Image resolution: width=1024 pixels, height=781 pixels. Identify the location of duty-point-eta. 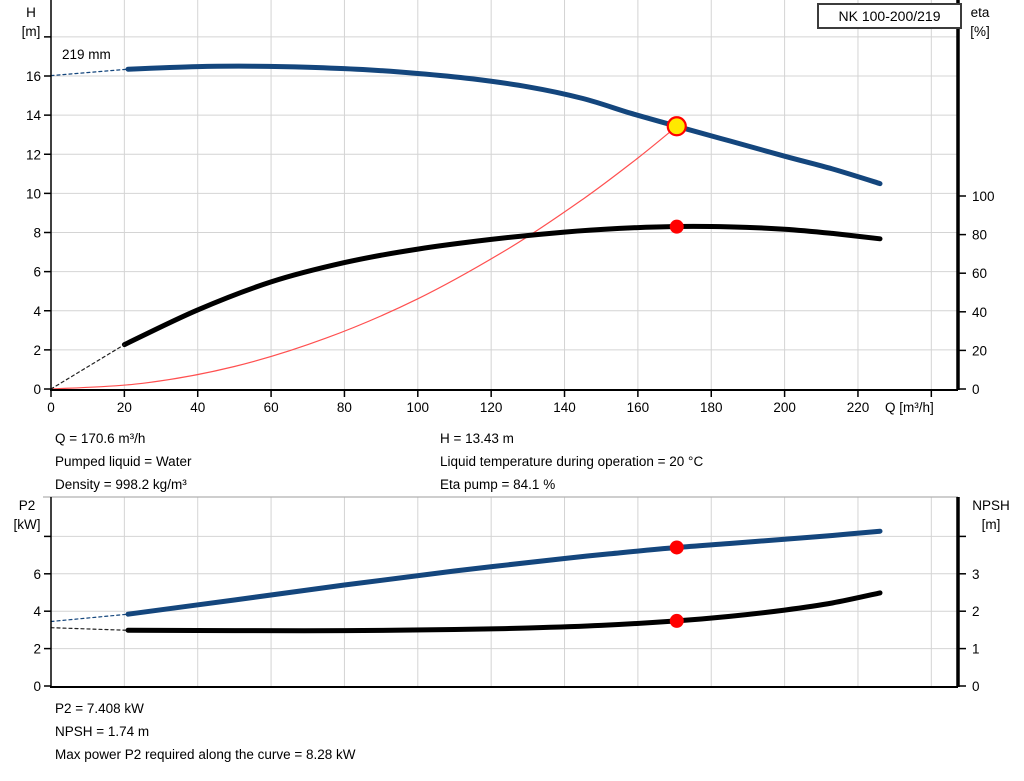
(676, 226).